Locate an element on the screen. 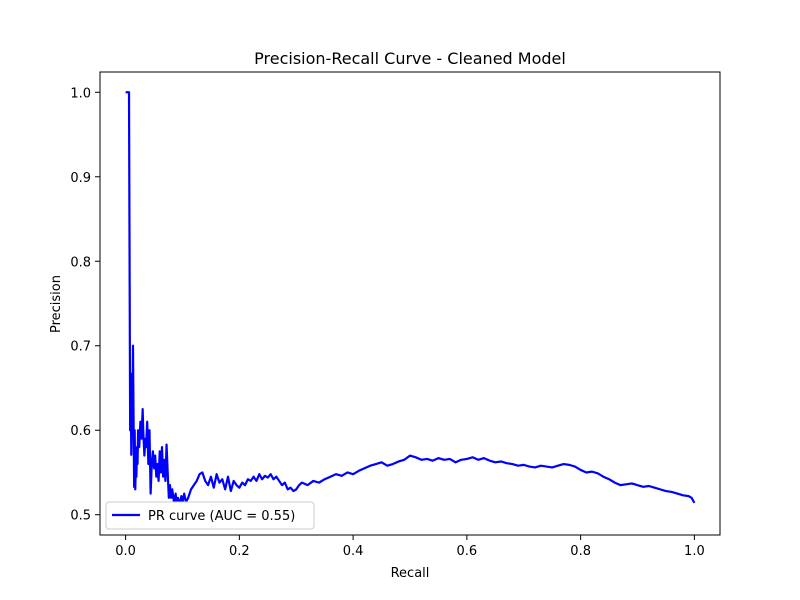  x-tick-label: 0.8 is located at coordinates (580, 551).